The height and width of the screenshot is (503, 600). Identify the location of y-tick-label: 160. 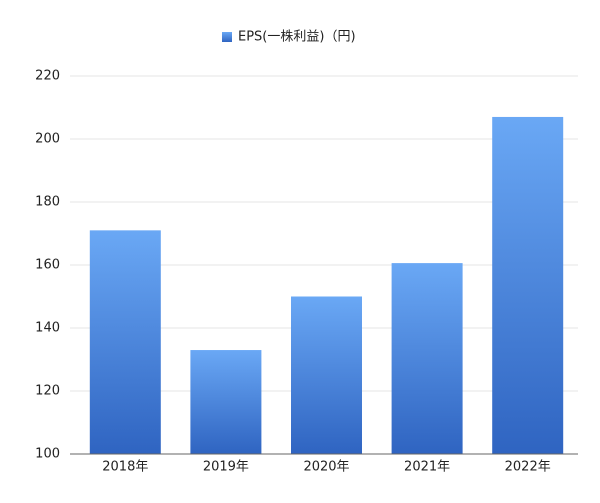
(47, 265).